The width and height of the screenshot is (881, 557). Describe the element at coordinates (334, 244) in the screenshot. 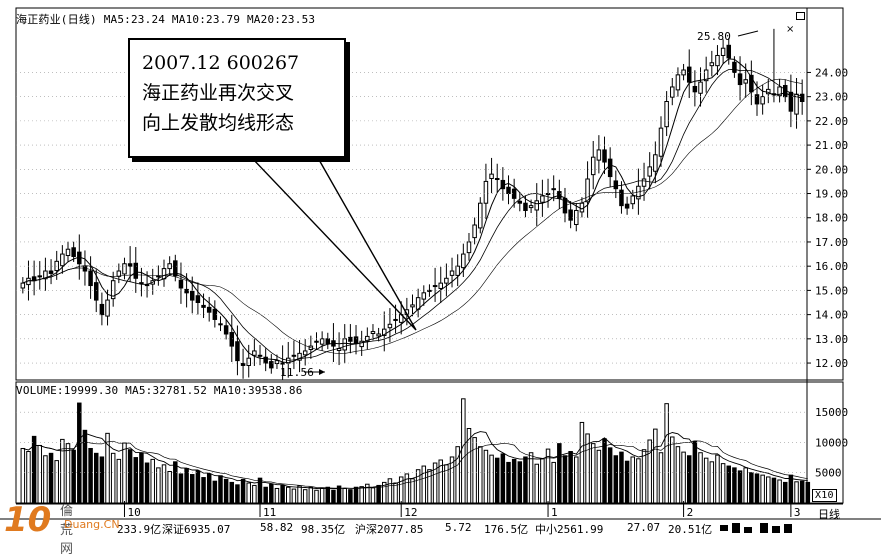

I see `callout-pointer-lines` at that location.